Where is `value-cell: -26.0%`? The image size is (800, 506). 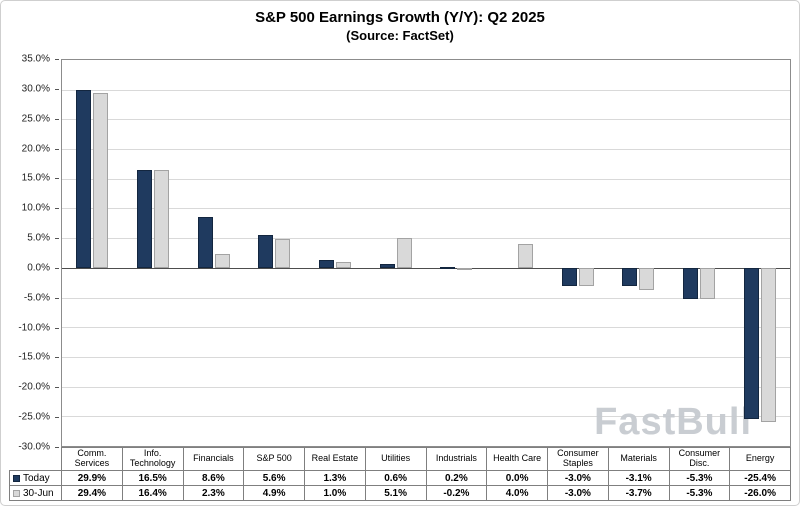 value-cell: -26.0% is located at coordinates (760, 493).